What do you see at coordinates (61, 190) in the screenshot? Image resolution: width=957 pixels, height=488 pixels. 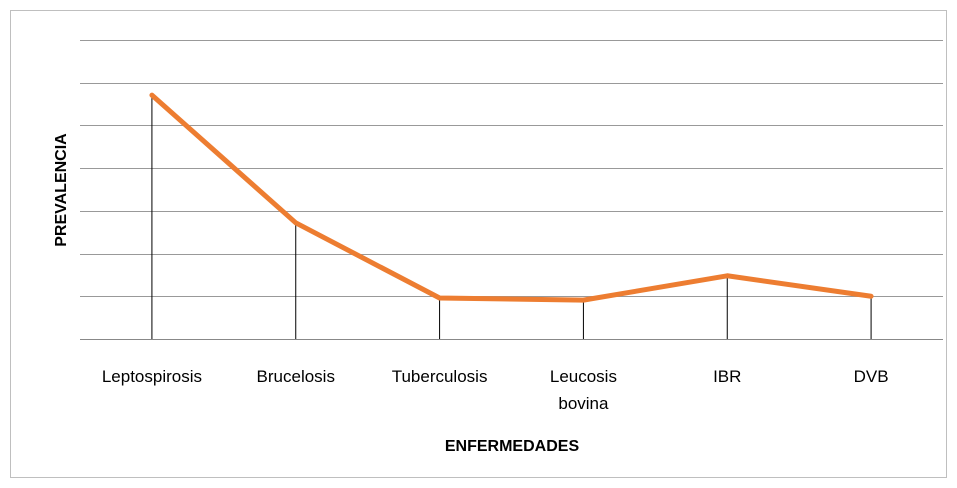 I see `y-axis-title: PREVALENCIA` at bounding box center [61, 190].